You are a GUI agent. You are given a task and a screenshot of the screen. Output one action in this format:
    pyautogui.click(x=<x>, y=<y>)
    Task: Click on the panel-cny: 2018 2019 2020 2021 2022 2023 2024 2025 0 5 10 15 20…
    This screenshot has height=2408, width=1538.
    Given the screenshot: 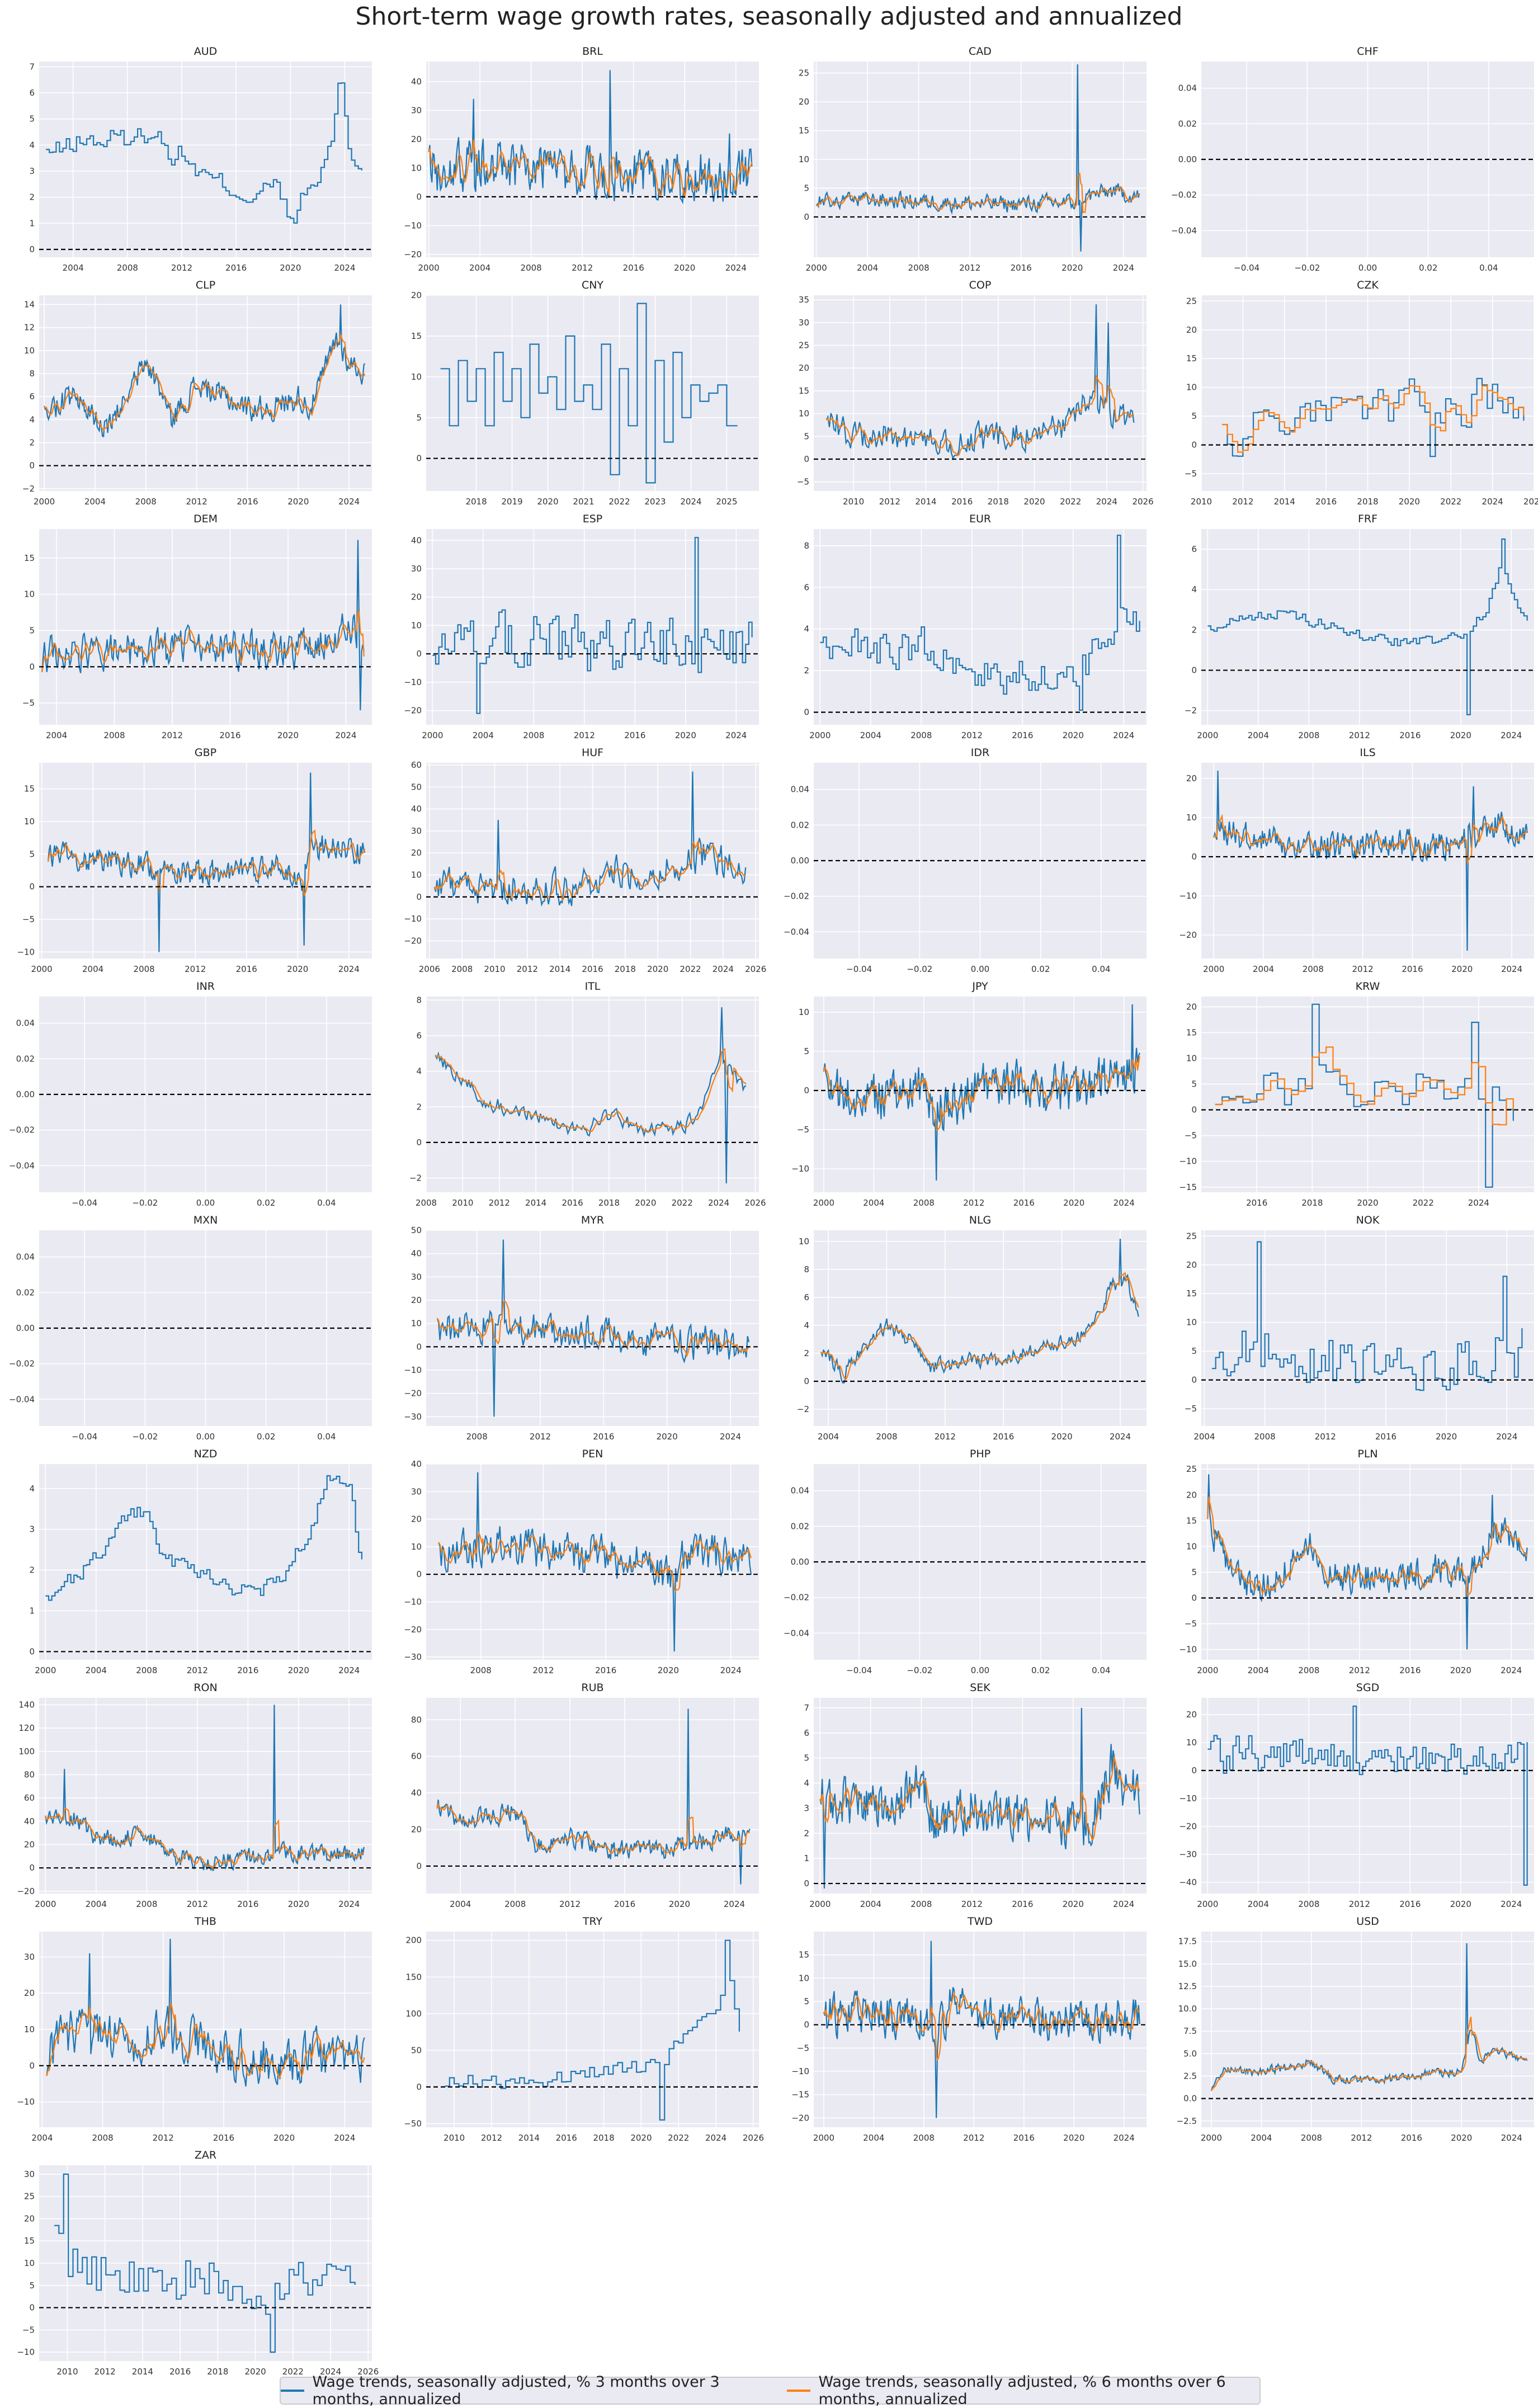 What is the action you would take?
    pyautogui.click(x=581, y=393)
    